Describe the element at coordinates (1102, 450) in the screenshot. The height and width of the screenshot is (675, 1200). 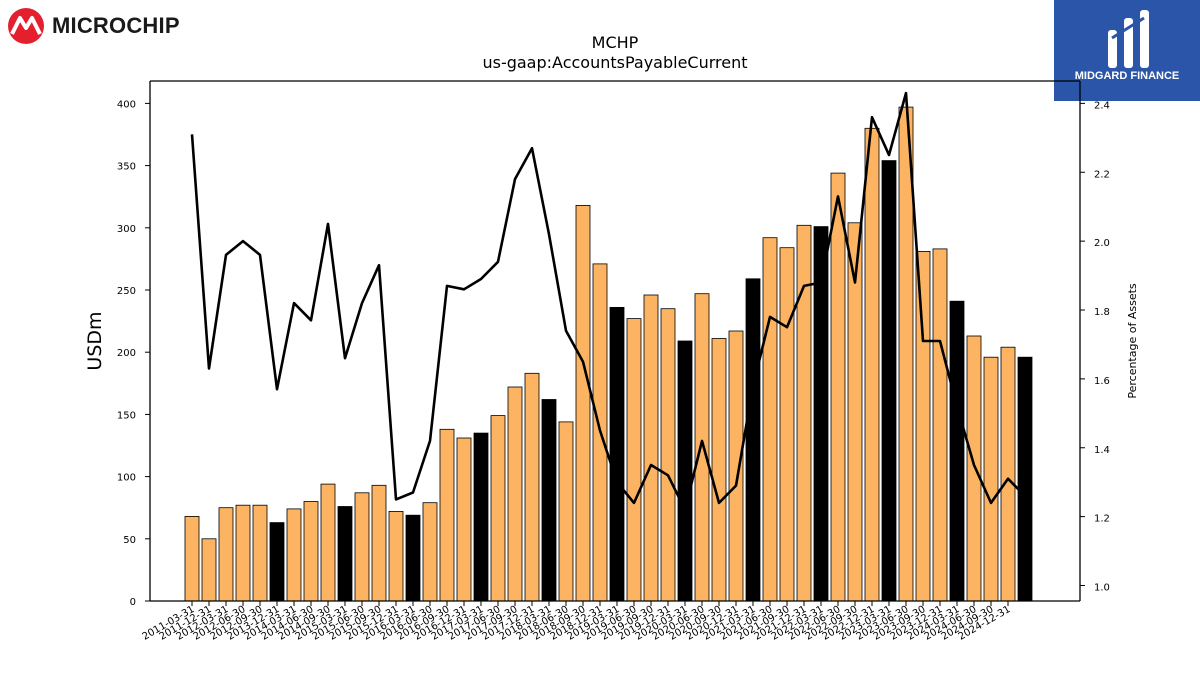
I see `y2-tick-label: 1.4` at that location.